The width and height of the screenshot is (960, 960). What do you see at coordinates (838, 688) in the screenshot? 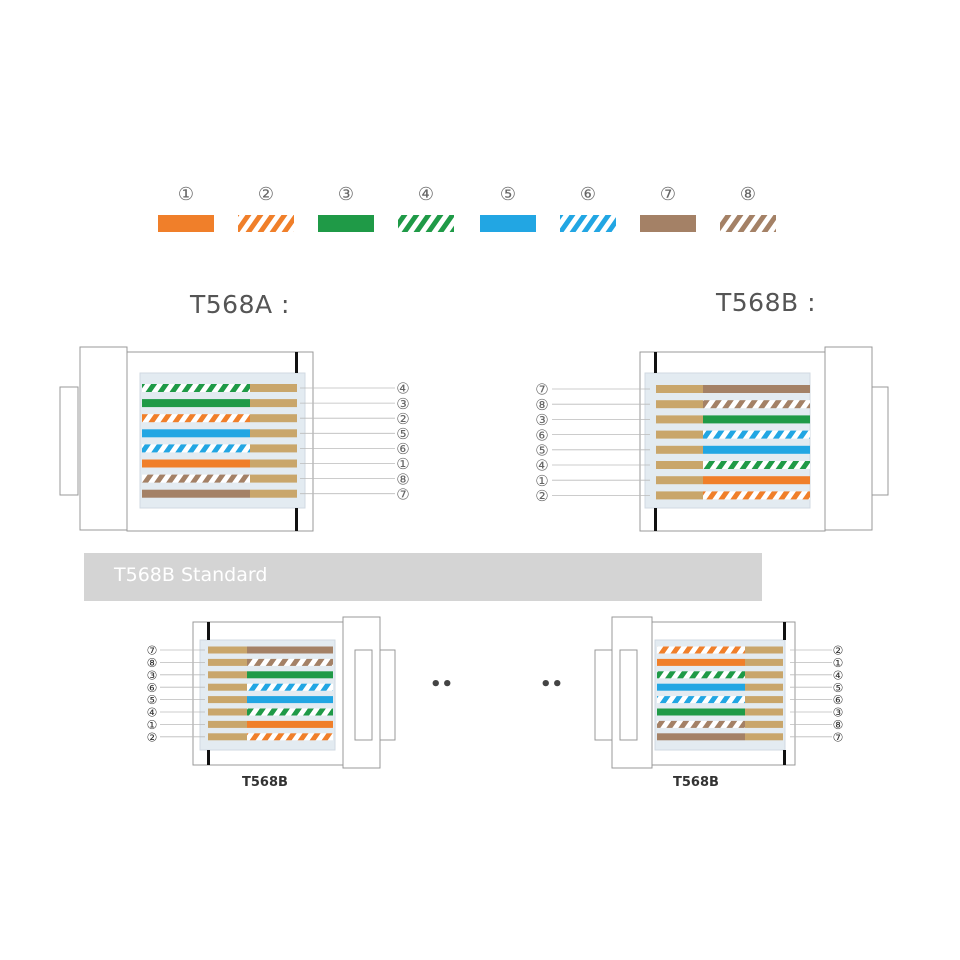
I see `bottom-right-pin-label: ⑤` at bounding box center [838, 688].